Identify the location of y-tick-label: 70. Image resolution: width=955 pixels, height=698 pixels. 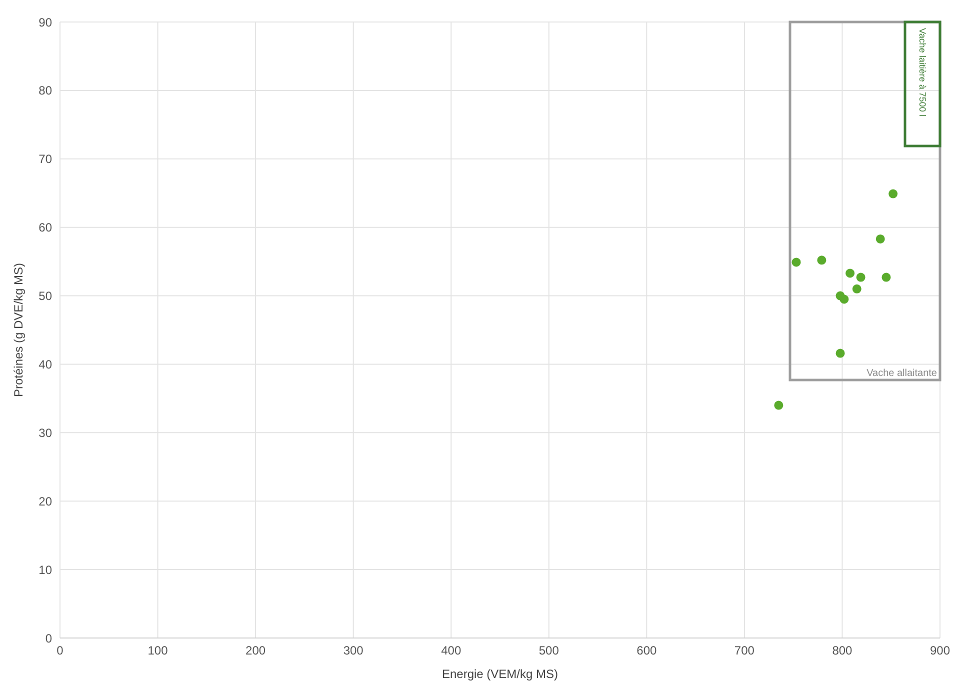
(45, 159).